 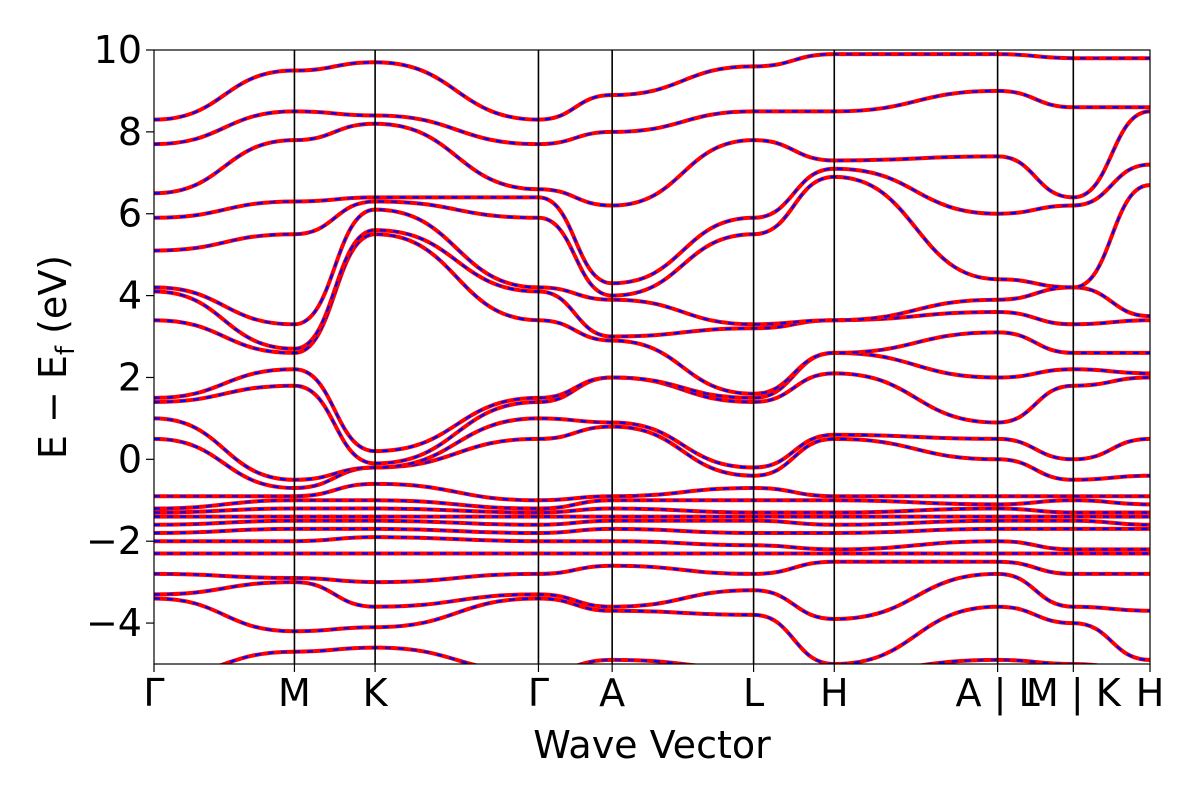 What do you see at coordinates (660, 654) in the screenshot?
I see `band-0-series-a` at bounding box center [660, 654].